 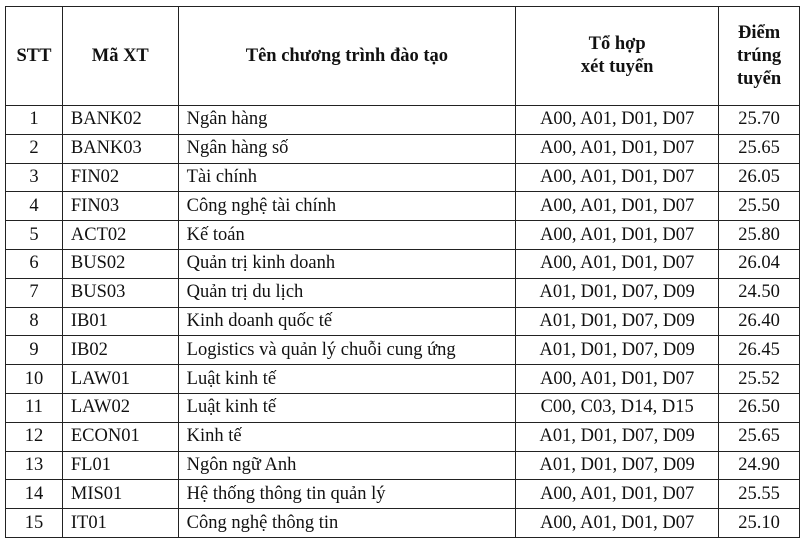 I want to click on cell-stt: 2, so click(x=34, y=148).